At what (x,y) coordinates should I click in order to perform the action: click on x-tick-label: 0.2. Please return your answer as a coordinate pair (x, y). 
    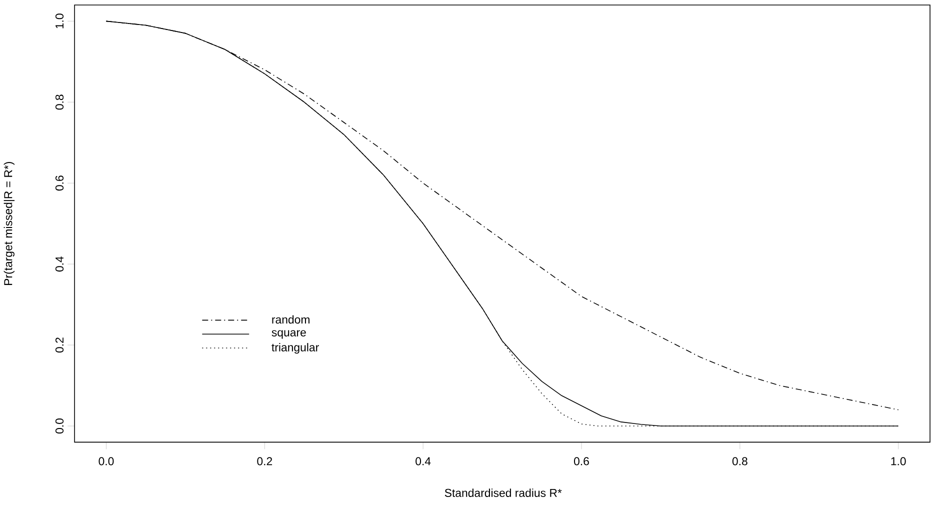
    Looking at the image, I should click on (264, 461).